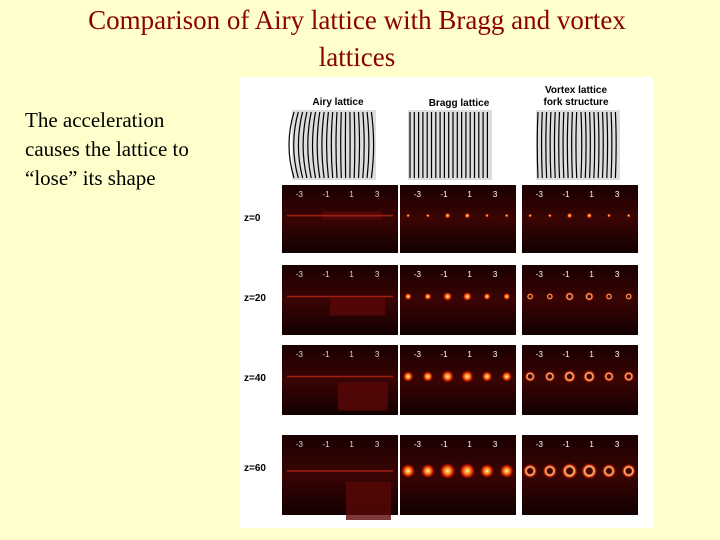 This screenshot has width=720, height=540. I want to click on body-text: causes the lattice to, so click(107, 149).